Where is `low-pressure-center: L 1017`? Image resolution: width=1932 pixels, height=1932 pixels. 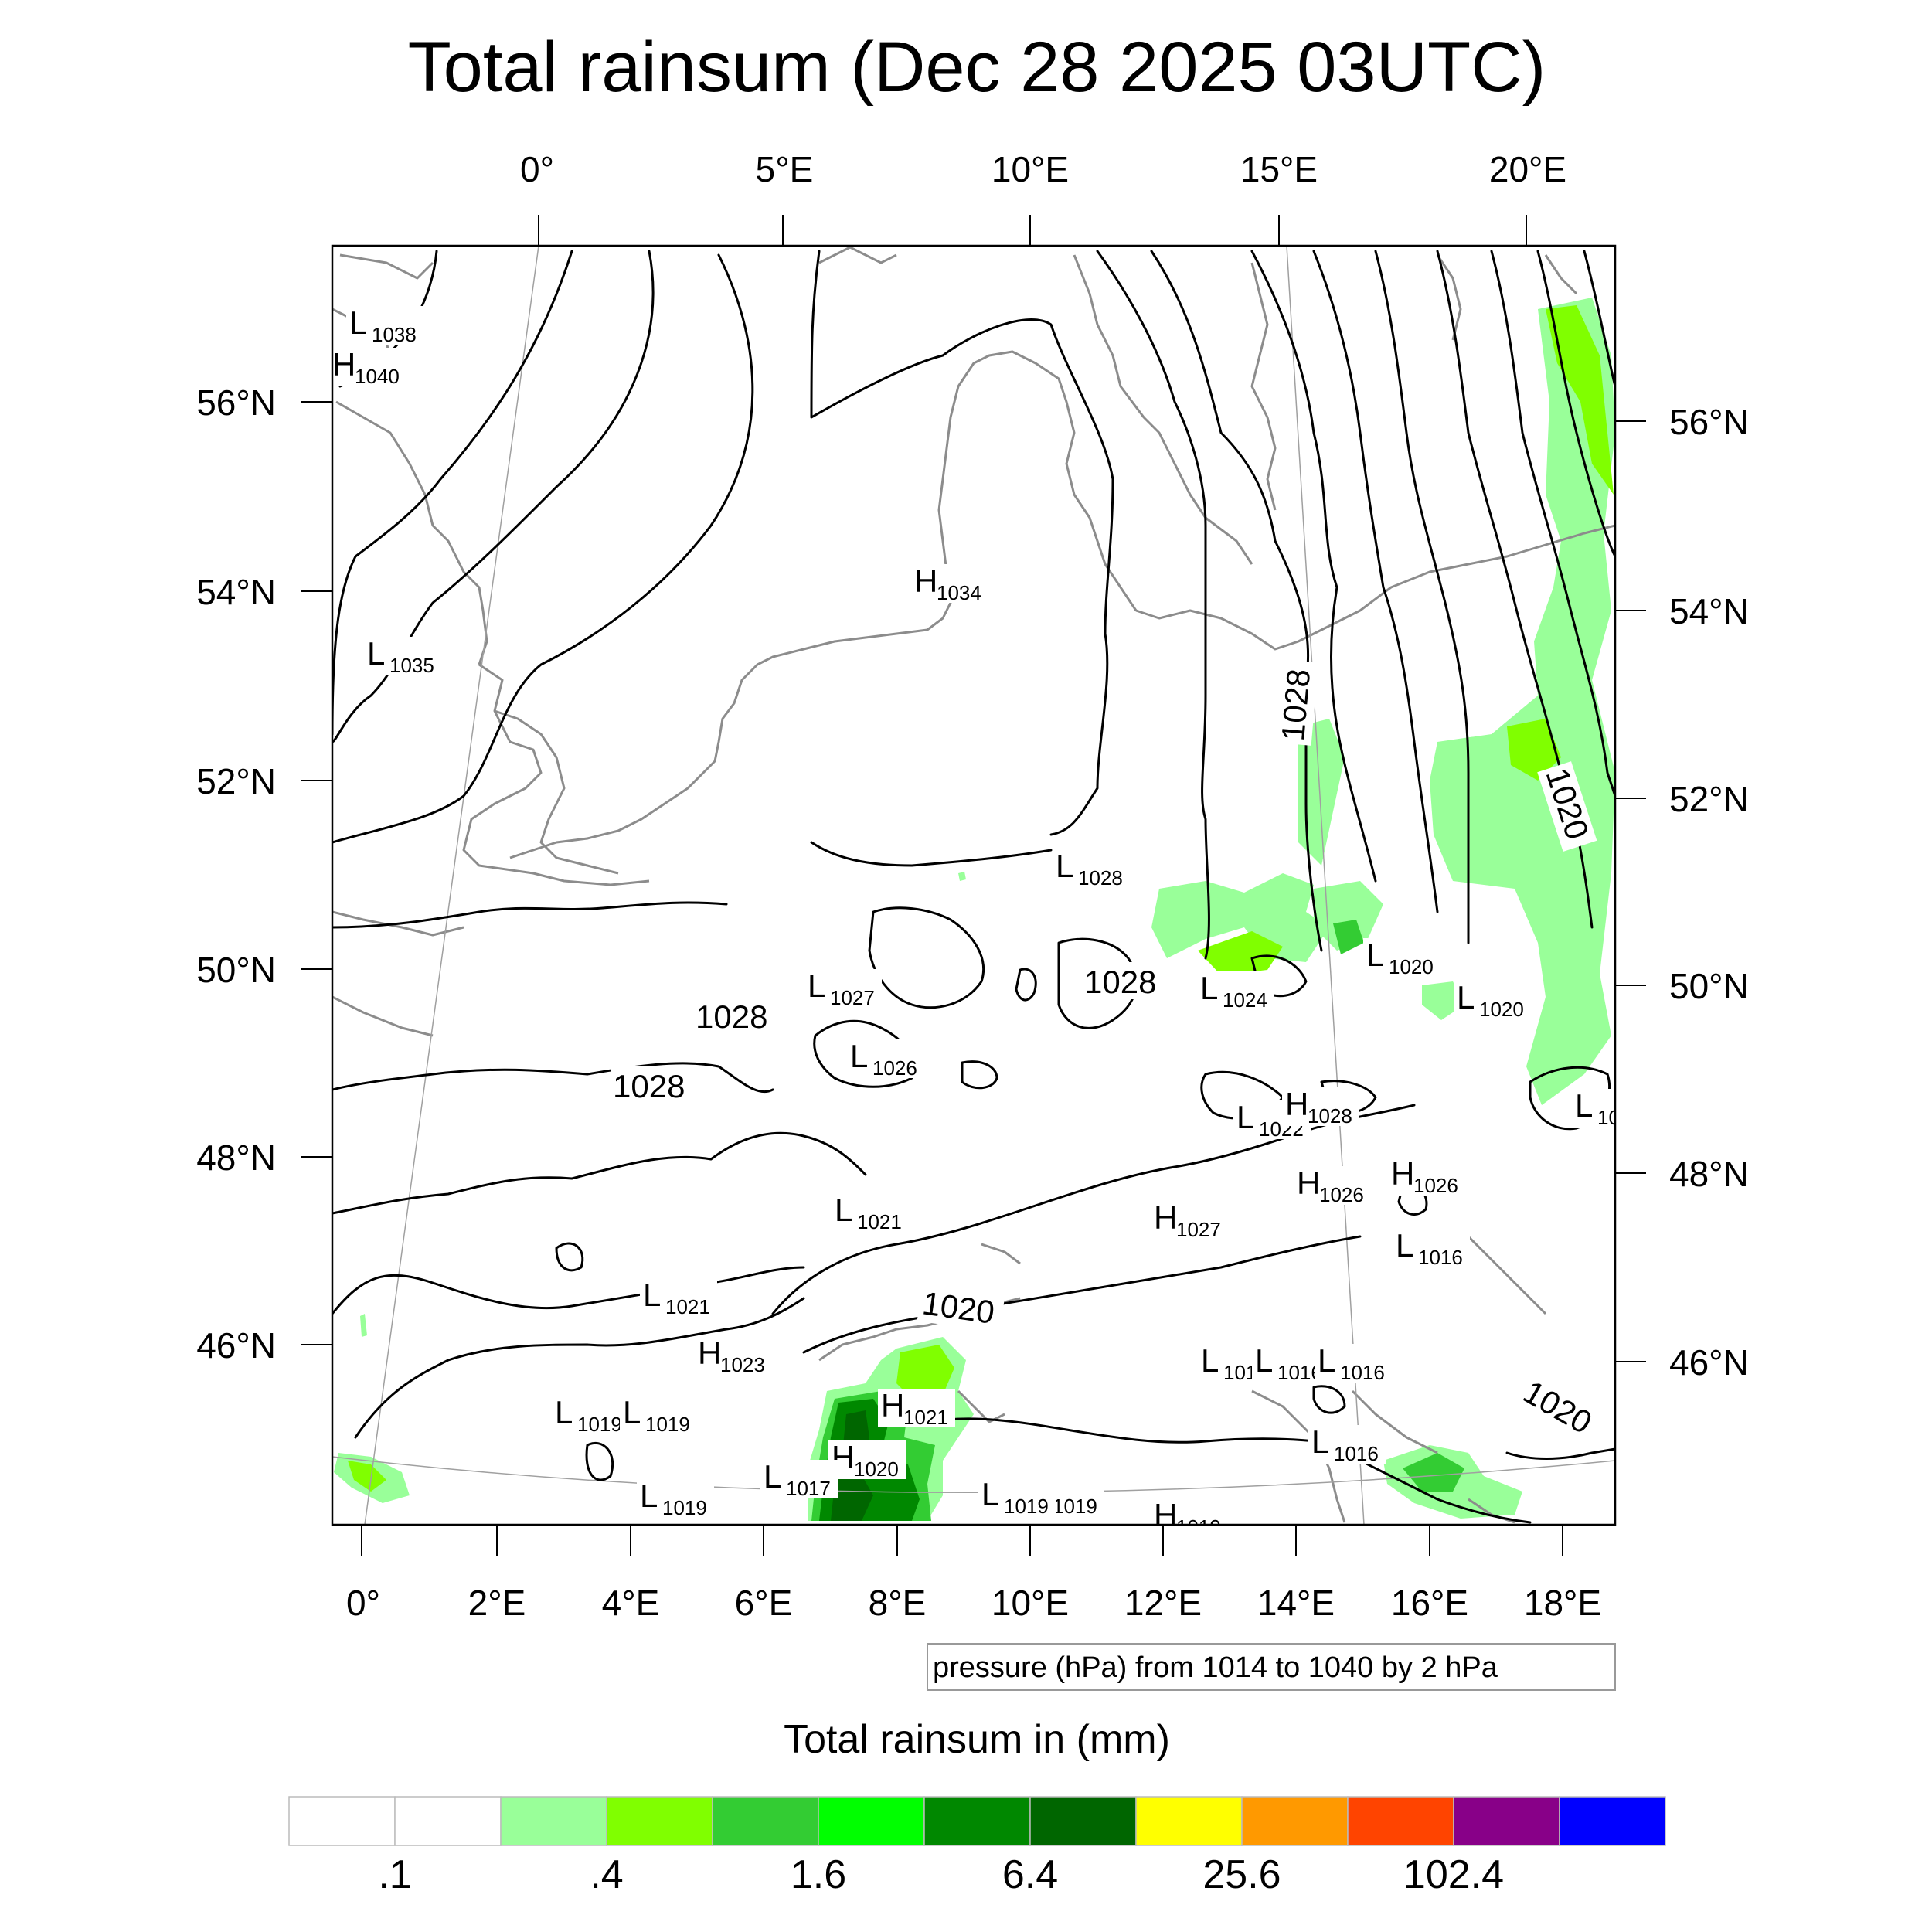
low-pressure-center: L 1017 is located at coordinates (799, 1479).